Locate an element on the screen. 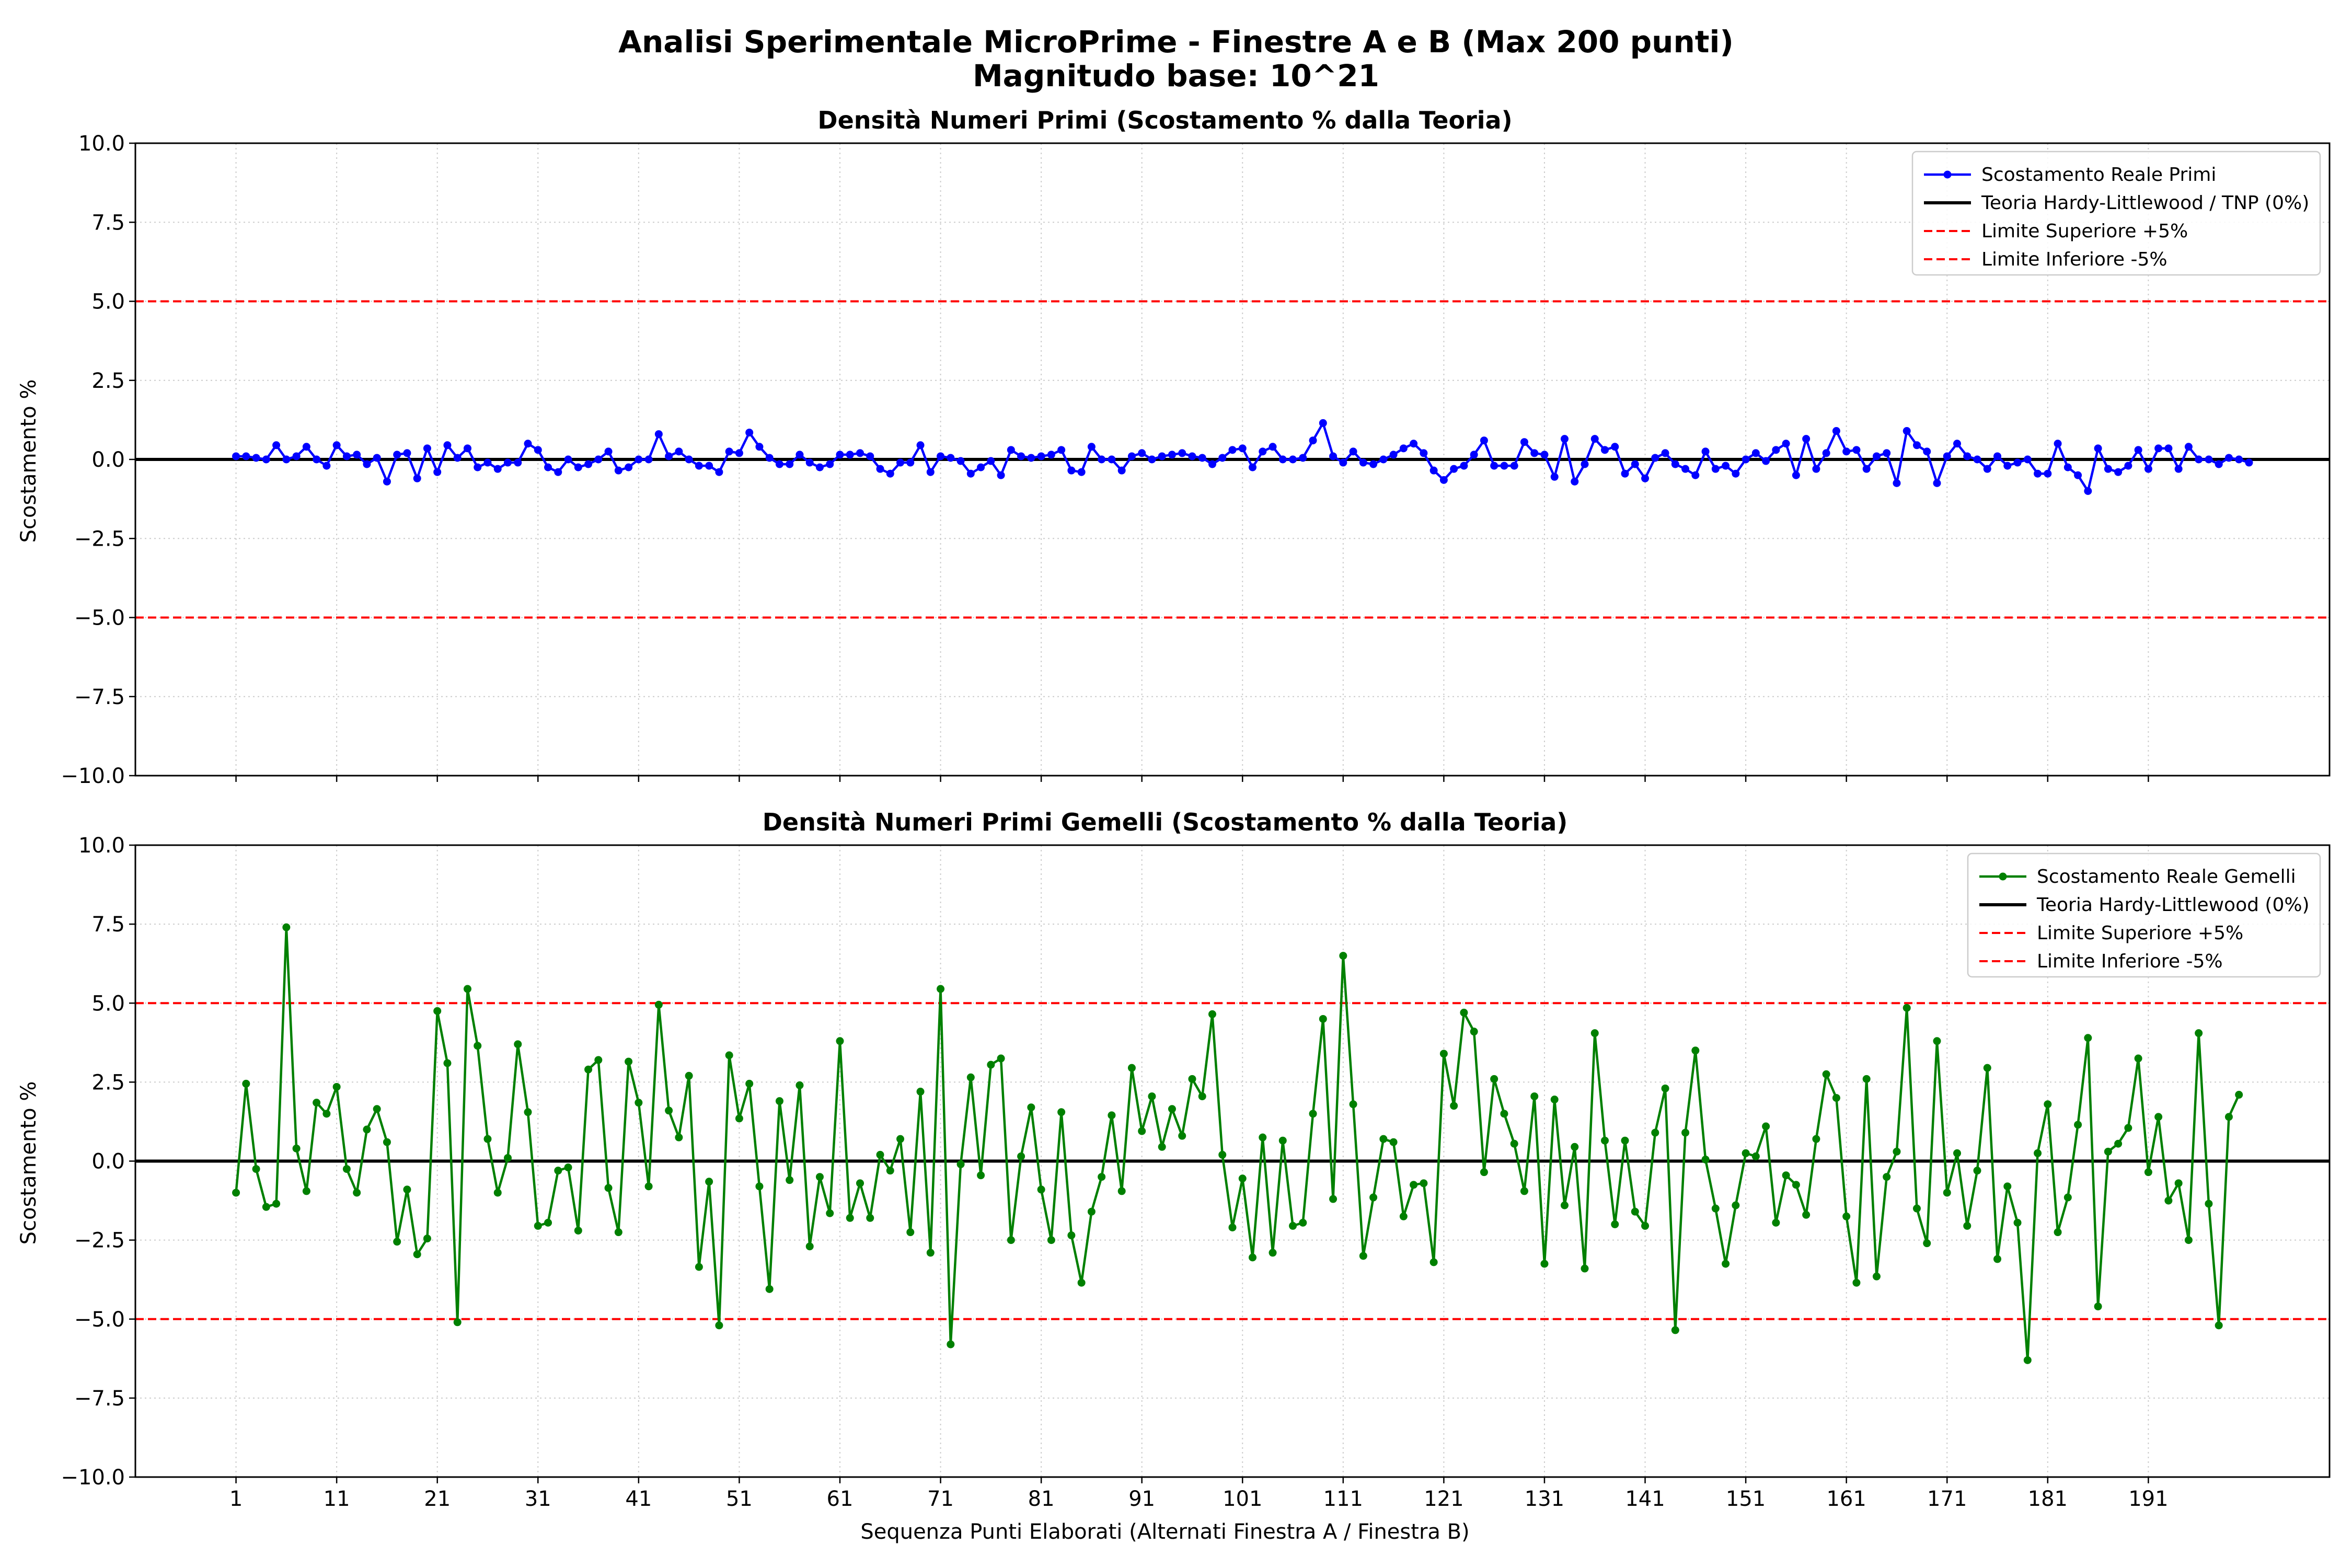 The width and height of the screenshot is (2352, 1568). legend-box is located at coordinates (2144, 915).